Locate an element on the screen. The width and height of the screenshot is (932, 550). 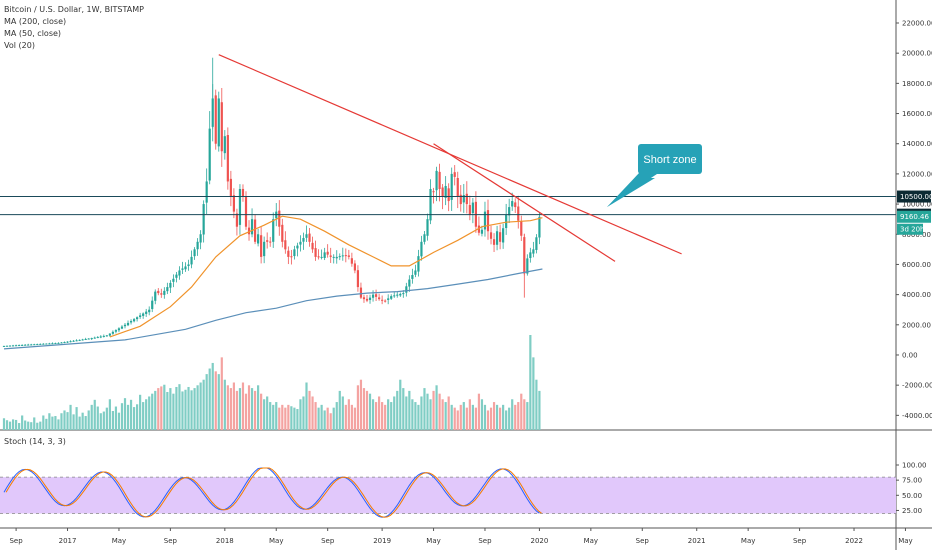
stochastic-pane is located at coordinates (448, 492).